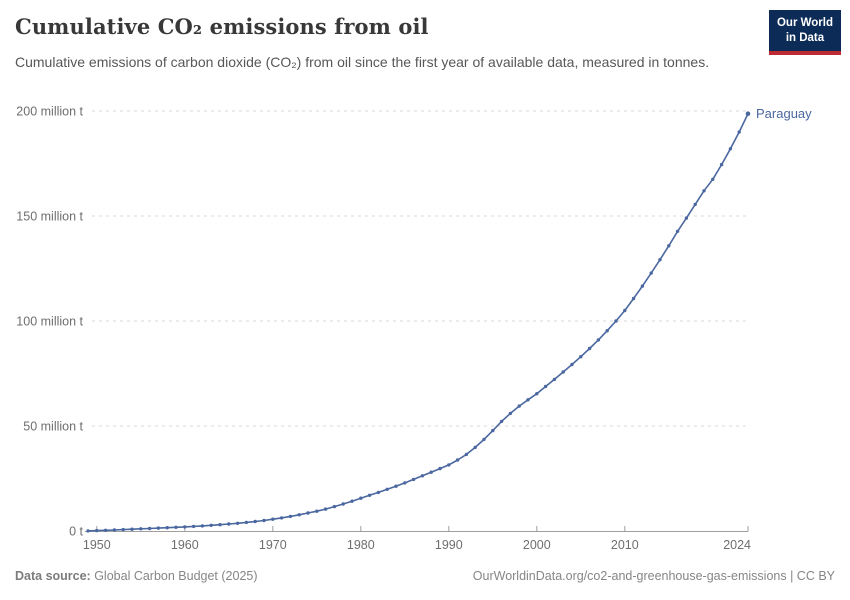  What do you see at coordinates (737, 545) in the screenshot?
I see `x-tick-label: 2024` at bounding box center [737, 545].